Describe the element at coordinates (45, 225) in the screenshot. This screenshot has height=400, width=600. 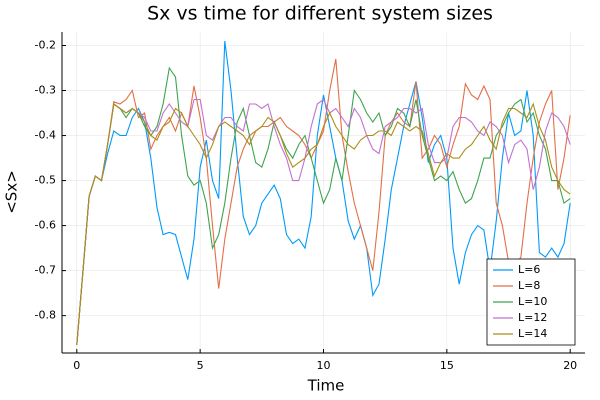
I see `y-tick-label: -0.6` at that location.